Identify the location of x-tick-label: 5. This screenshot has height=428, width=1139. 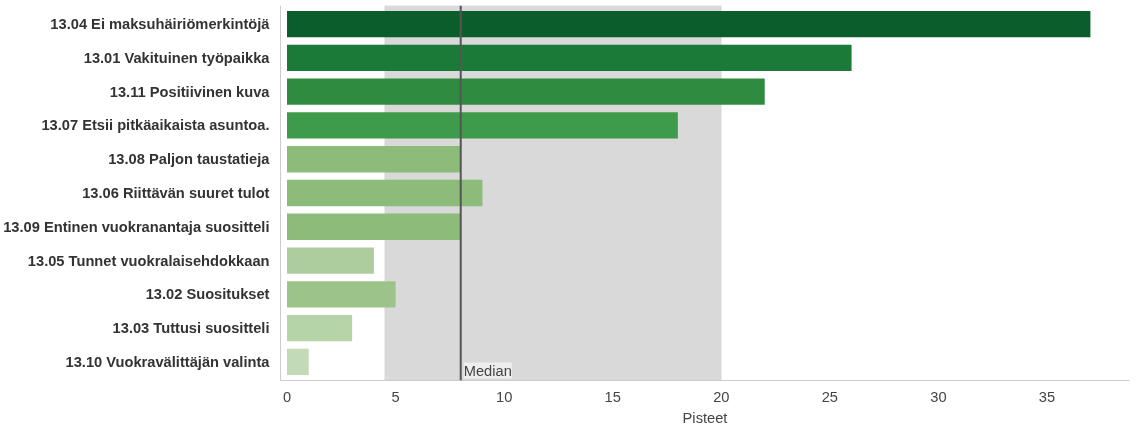
(395, 396).